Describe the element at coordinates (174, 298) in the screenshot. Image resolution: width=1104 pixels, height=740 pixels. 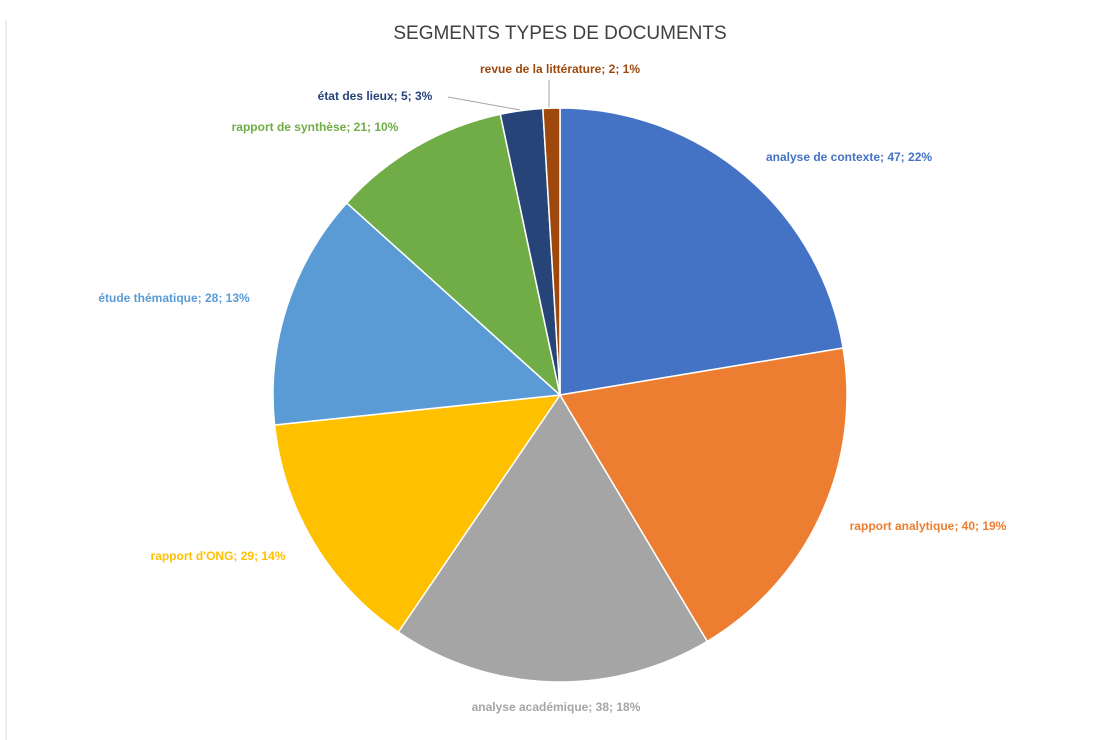
I see `data-label: étude thématique; 28; 13%` at that location.